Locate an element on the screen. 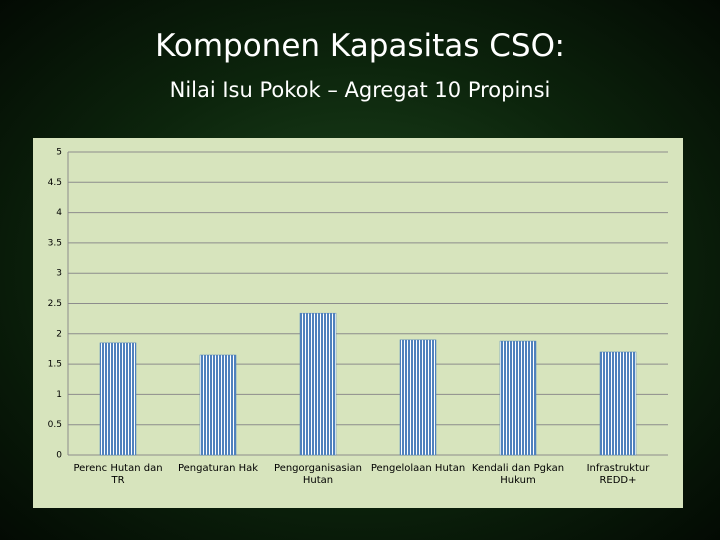  x-tick-label: Infrastruktur REDD+ is located at coordinates (618, 474).